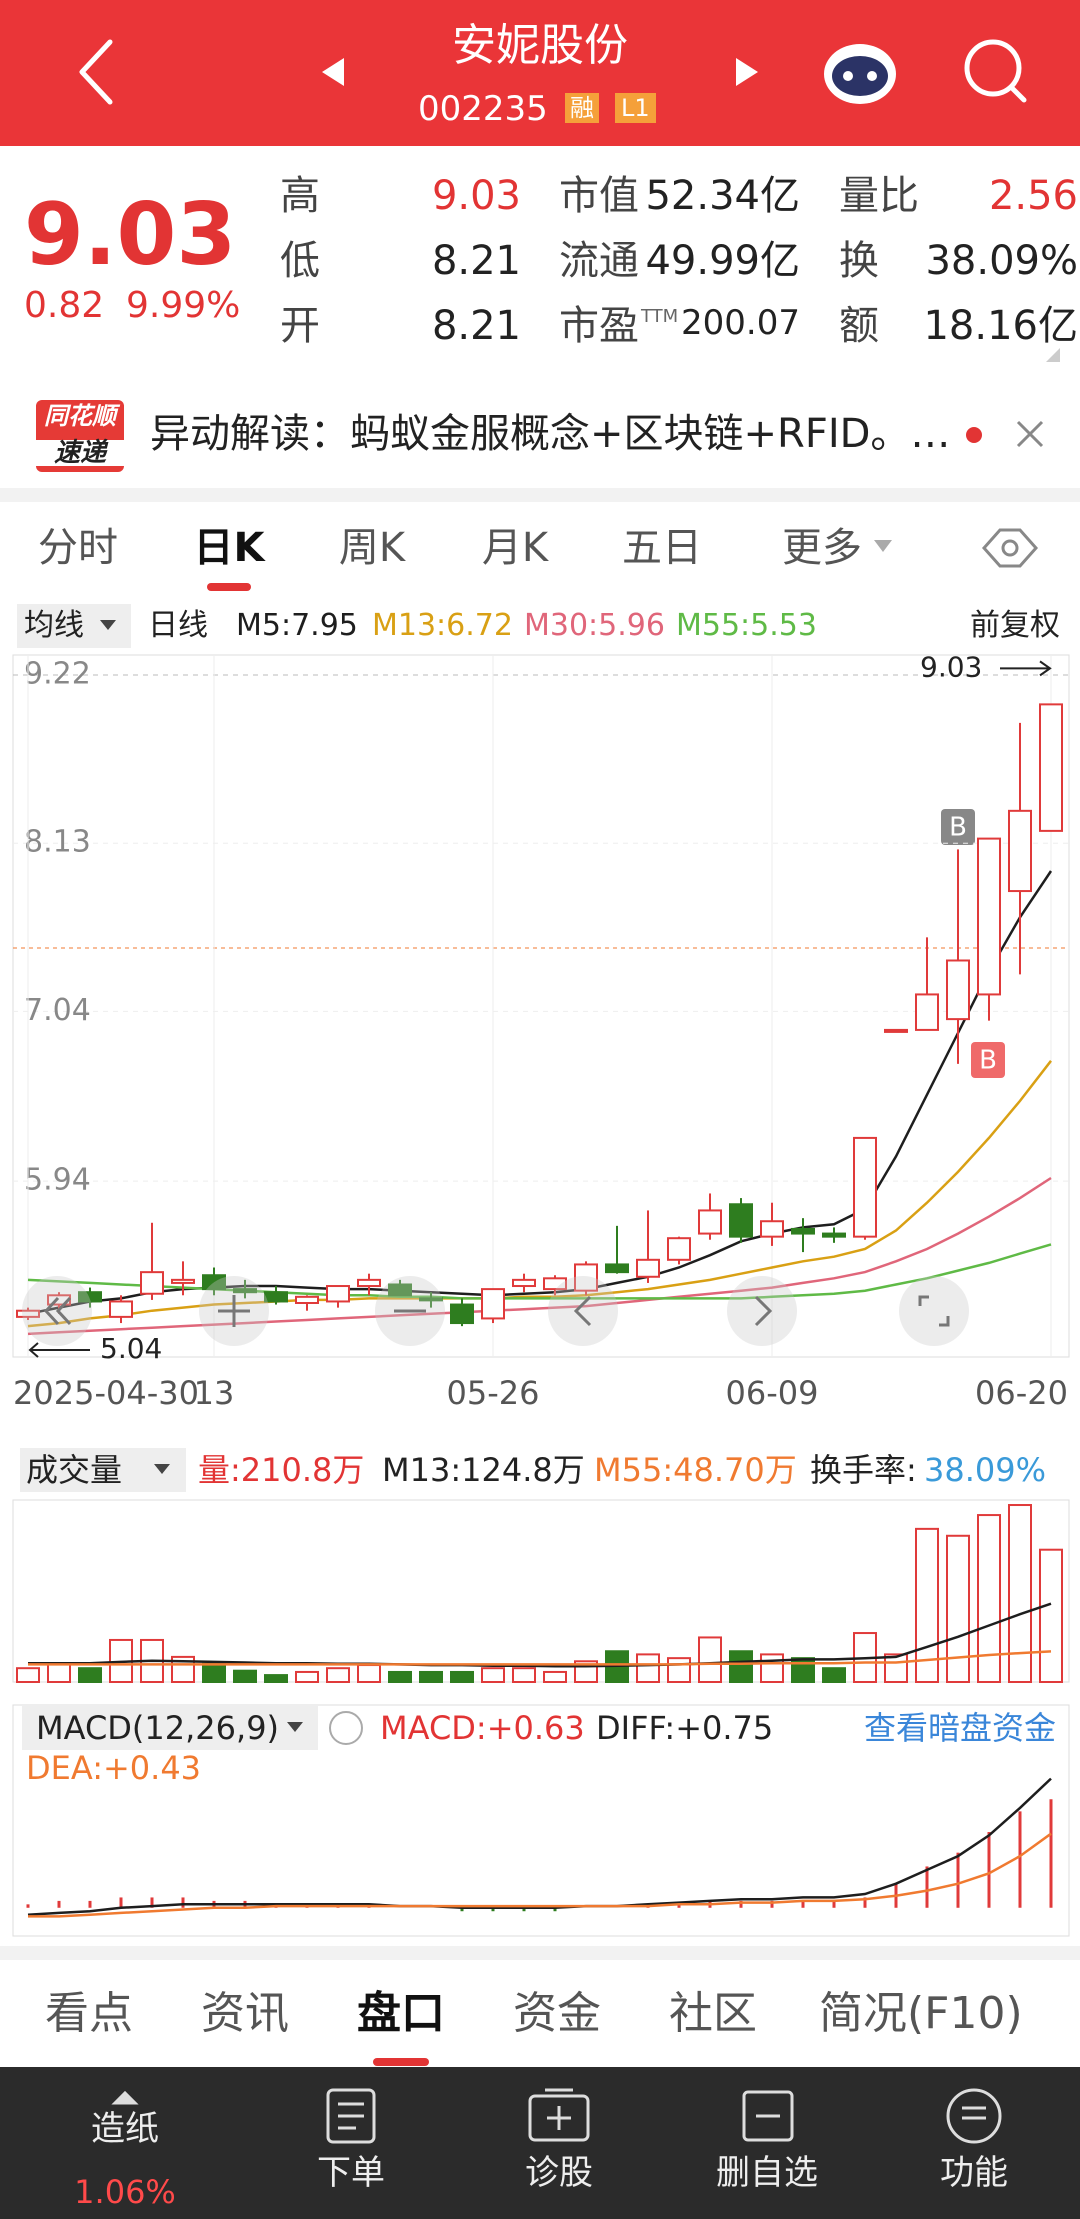 This screenshot has width=1080, height=2219. What do you see at coordinates (934, 1311) in the screenshot?
I see `fullscreen` at bounding box center [934, 1311].